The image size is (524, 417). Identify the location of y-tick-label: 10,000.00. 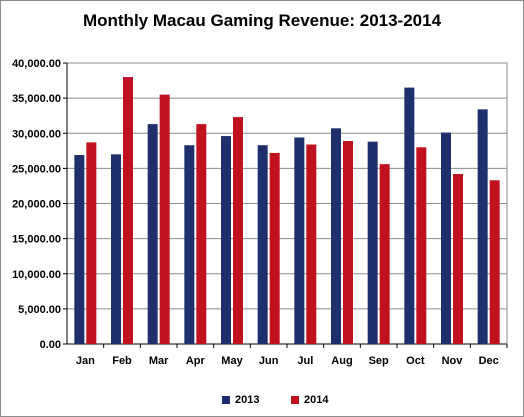
(36, 275).